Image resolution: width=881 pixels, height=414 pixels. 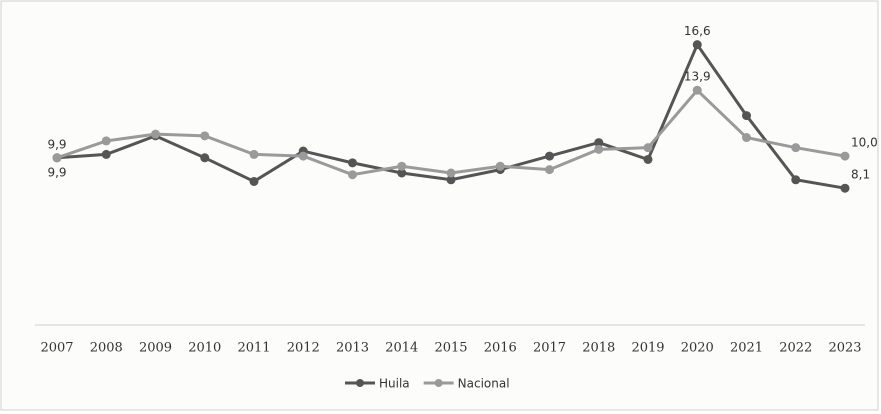 I want to click on x-tick-label: 2023, so click(x=844, y=348).